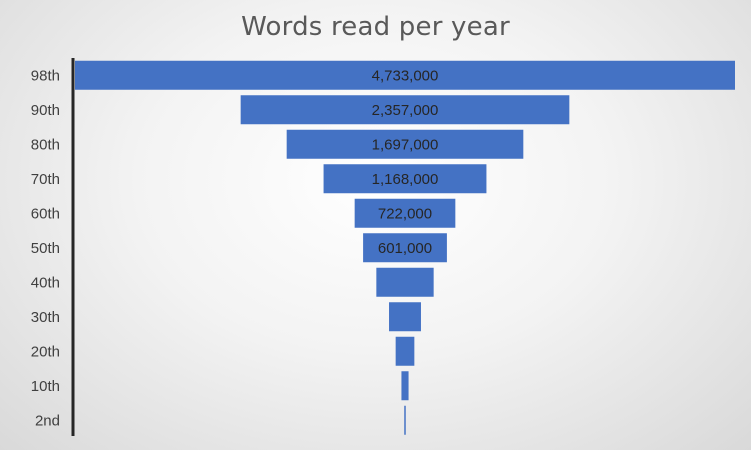  I want to click on funnel-bar-90th, so click(405, 110).